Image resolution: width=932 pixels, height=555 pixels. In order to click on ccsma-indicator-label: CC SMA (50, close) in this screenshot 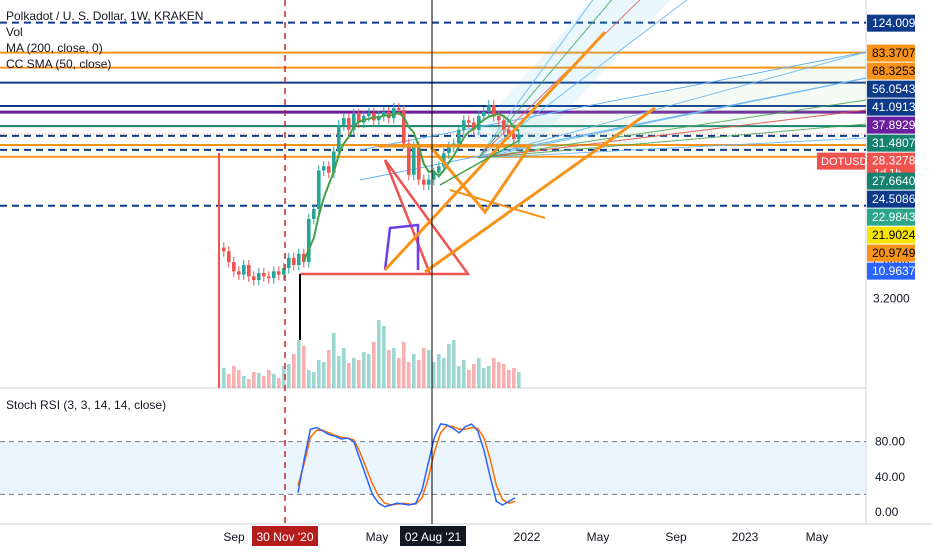, I will do `click(59, 64)`.